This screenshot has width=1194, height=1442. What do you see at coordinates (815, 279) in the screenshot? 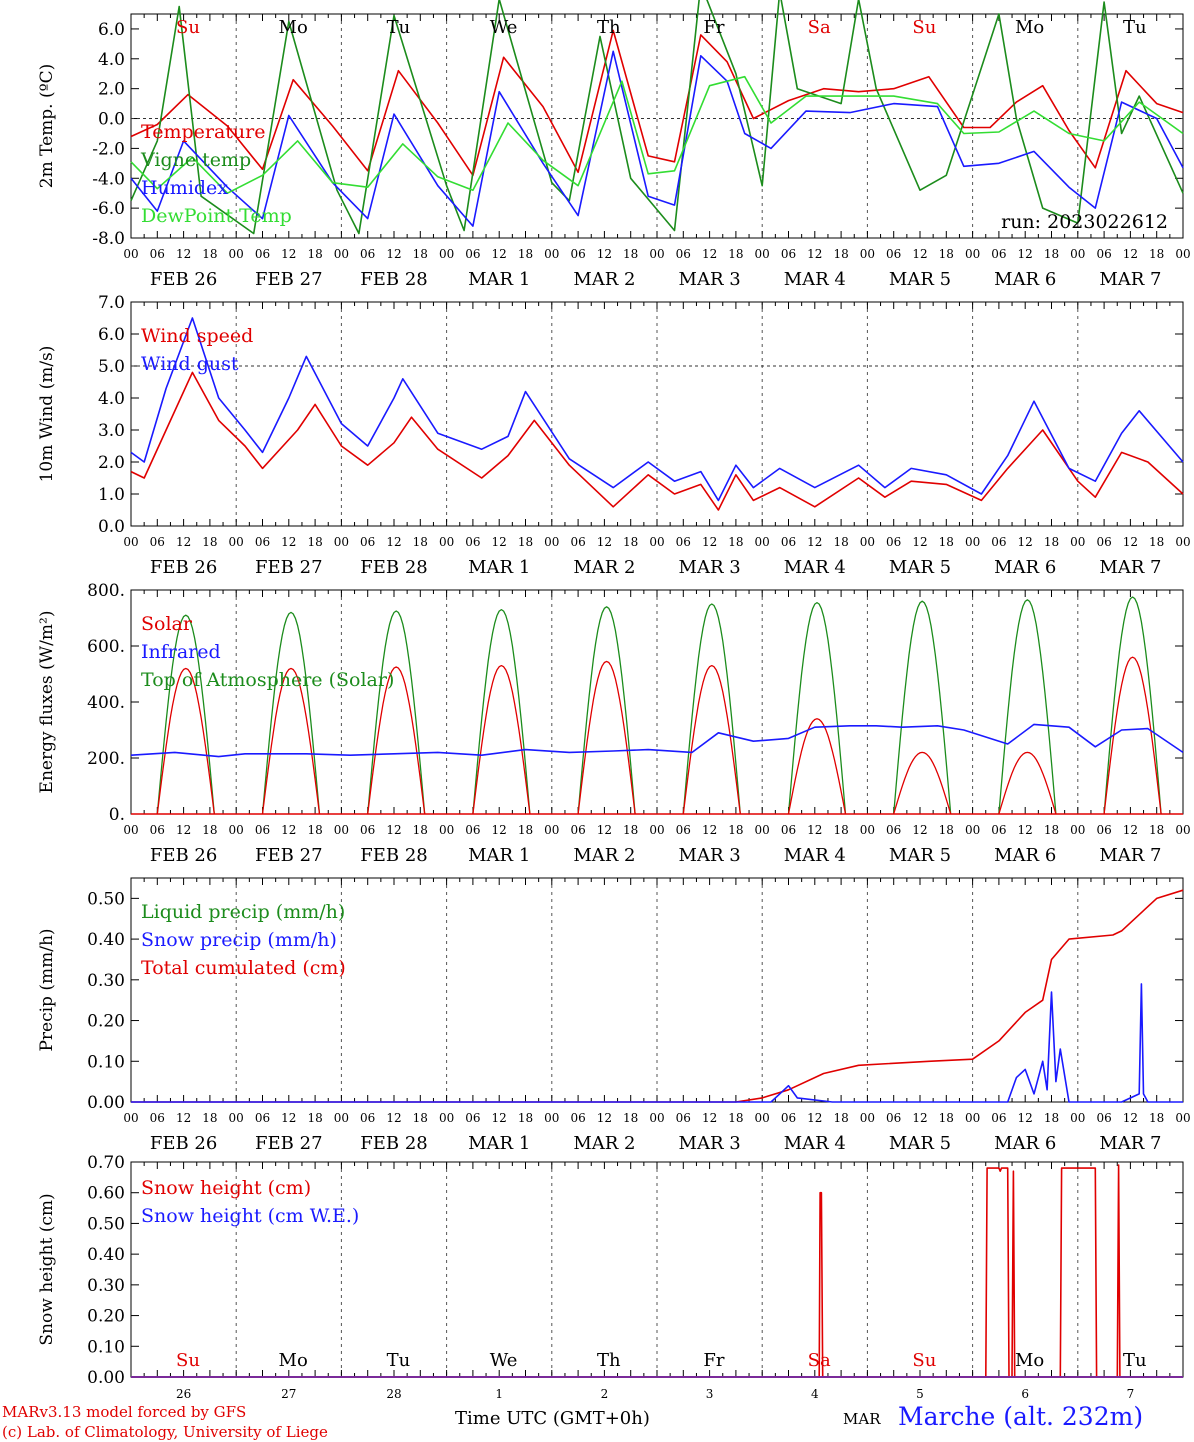
I see `date-label: MAR 4` at bounding box center [815, 279].